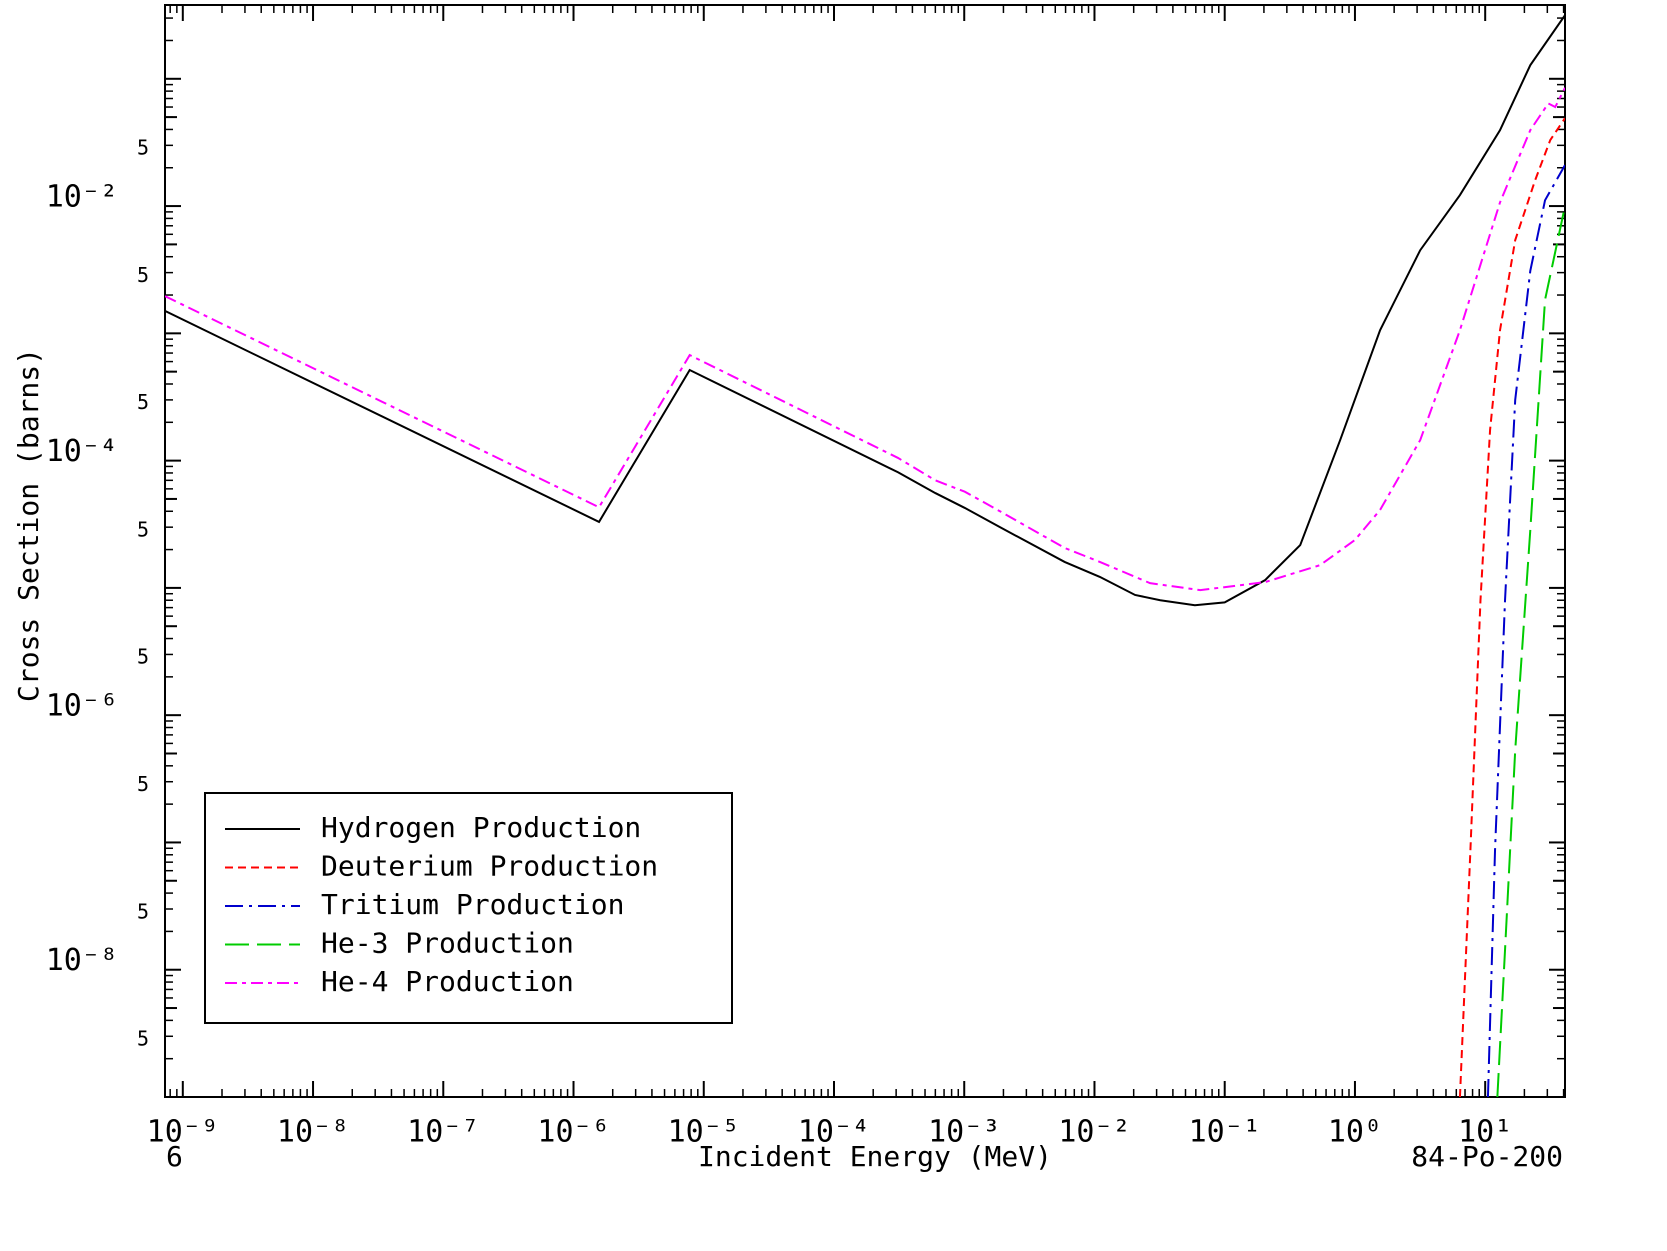  I want to click on x-tick-label: 10⁰, so click(1355, 1132).